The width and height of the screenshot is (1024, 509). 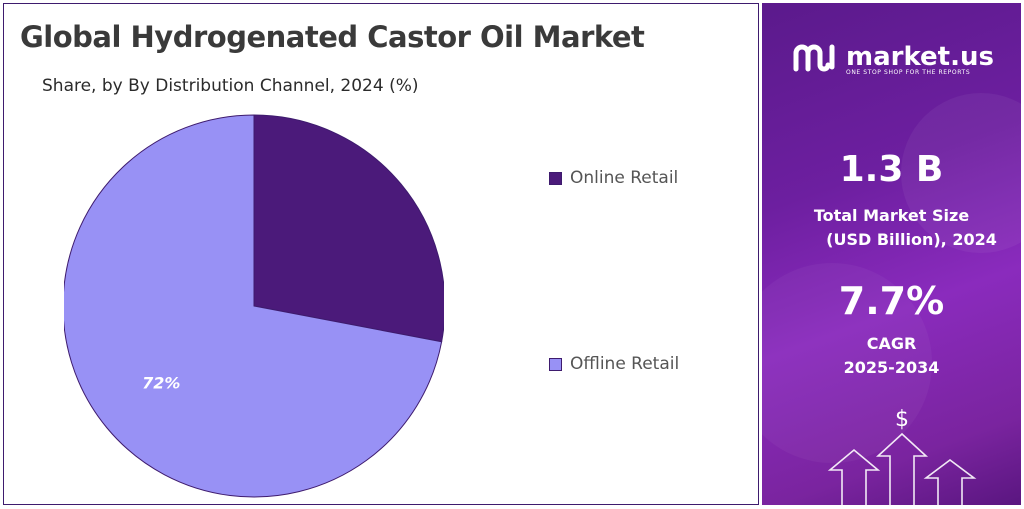 I want to click on legend-label-online-retail: Online Retail, so click(x=624, y=178).